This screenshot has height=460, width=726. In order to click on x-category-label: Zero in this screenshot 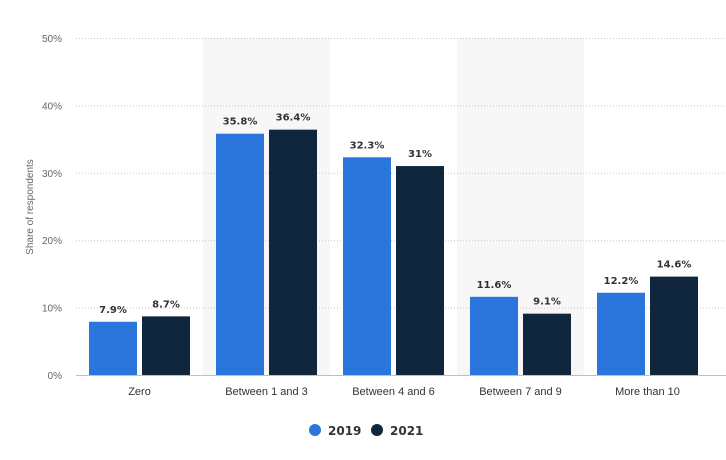, I will do `click(139, 392)`.